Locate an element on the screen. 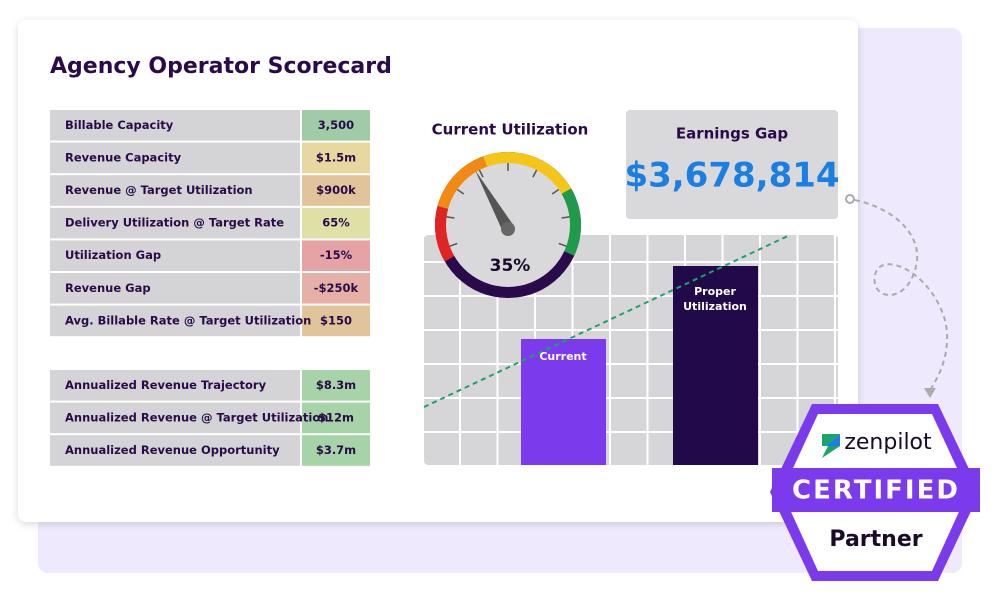  row-value: -$250k is located at coordinates (336, 288).